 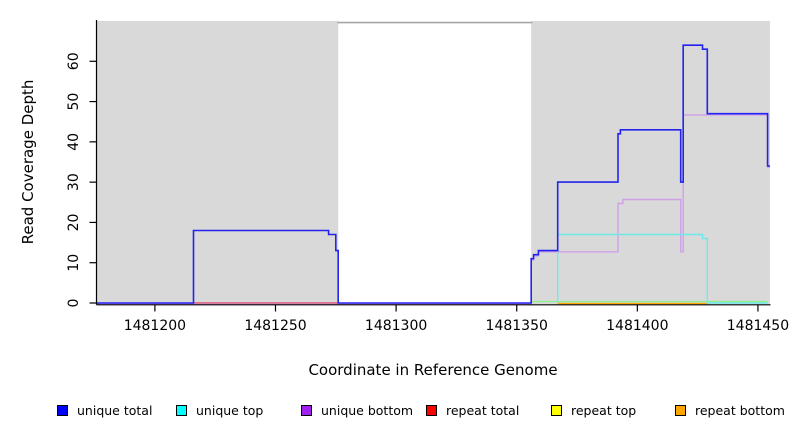 What do you see at coordinates (155, 326) in the screenshot?
I see `x-tick-label: 1481200` at bounding box center [155, 326].